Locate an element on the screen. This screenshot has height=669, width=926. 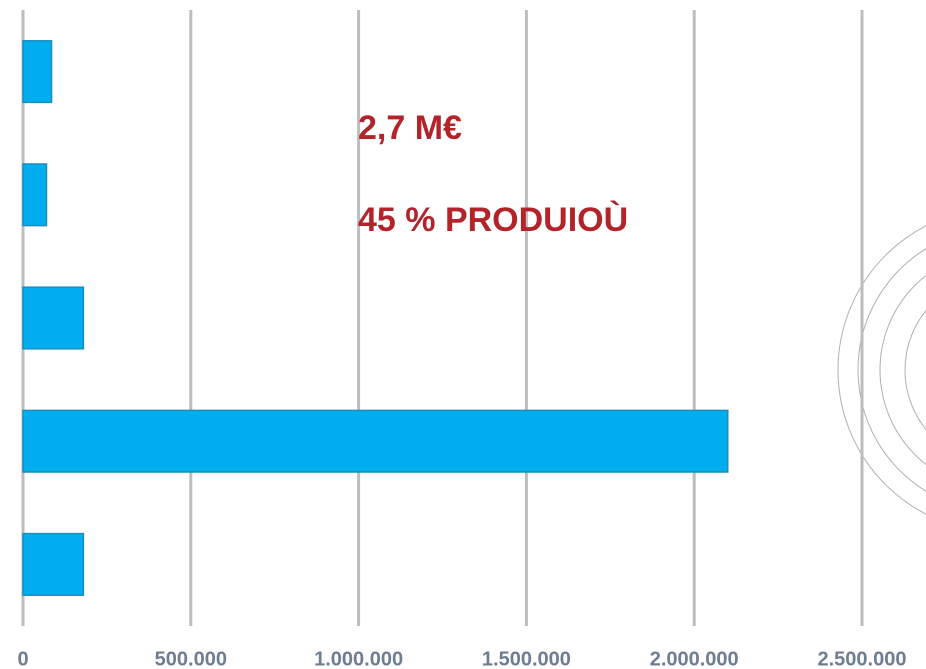
annotation: 2,7 M€ is located at coordinates (410, 128).